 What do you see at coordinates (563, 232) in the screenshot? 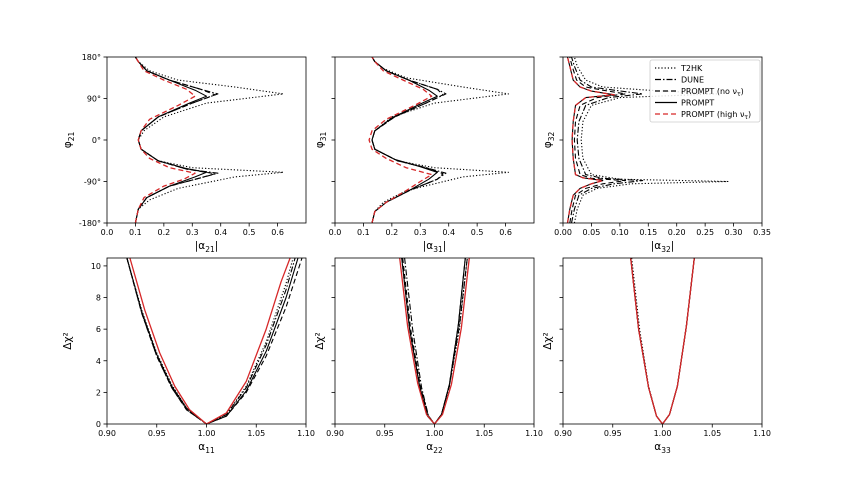
I see `x-tick-label: 0.00` at bounding box center [563, 232].